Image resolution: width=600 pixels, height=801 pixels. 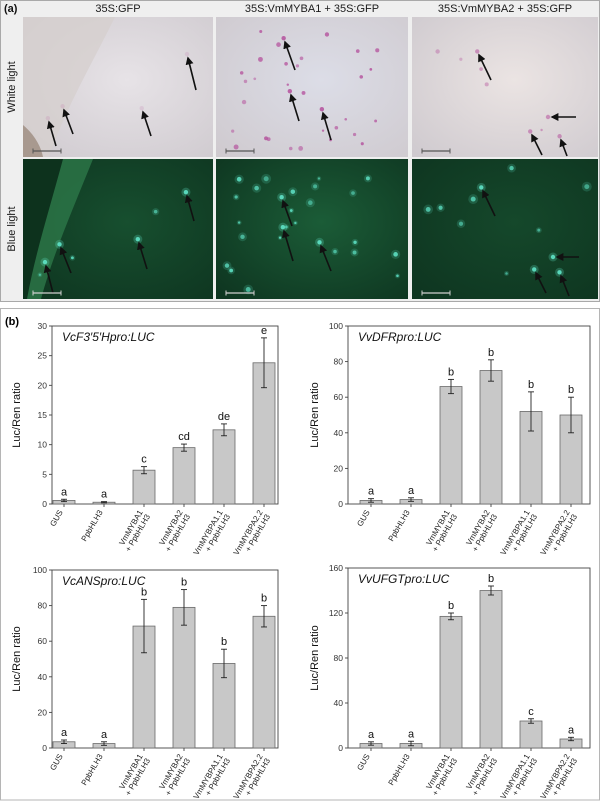 I want to click on mg-blue-myba2, so click(x=505, y=229).